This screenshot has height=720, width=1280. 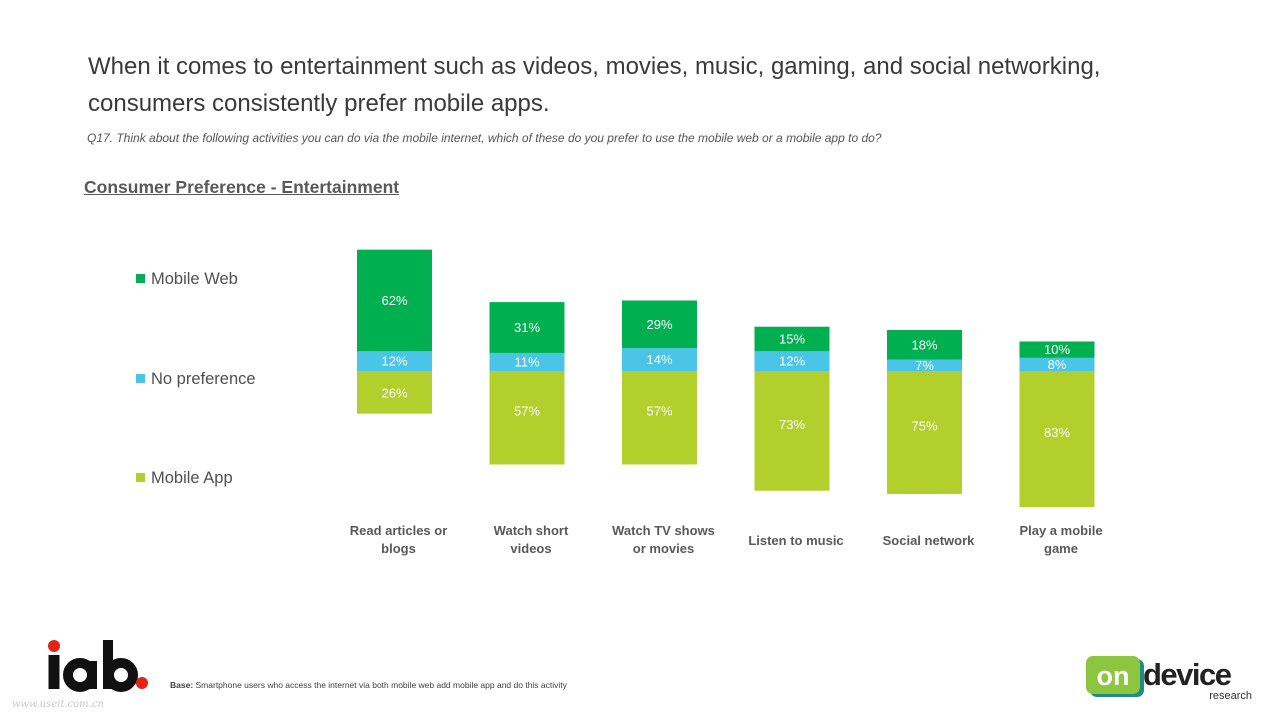 What do you see at coordinates (1230, 696) in the screenshot?
I see `ondevice-logo-research: research` at bounding box center [1230, 696].